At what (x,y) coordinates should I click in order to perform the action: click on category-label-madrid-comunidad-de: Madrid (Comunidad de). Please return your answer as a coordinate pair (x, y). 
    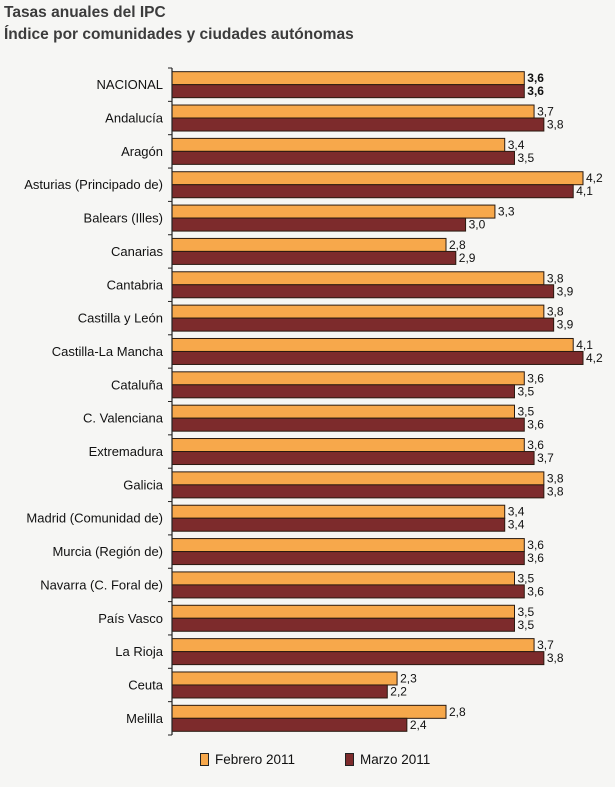
    Looking at the image, I should click on (94, 518).